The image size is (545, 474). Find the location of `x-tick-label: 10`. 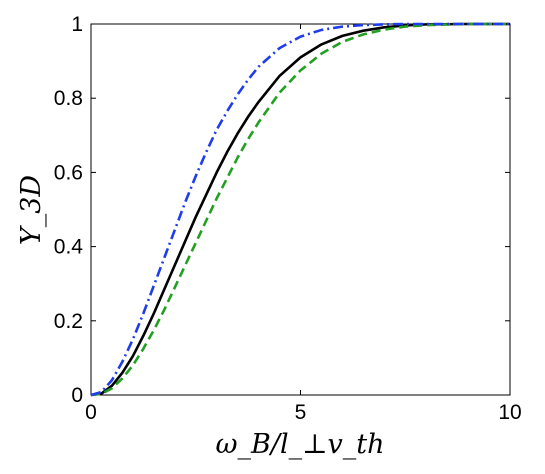

x-tick-label: 10 is located at coordinates (509, 412).